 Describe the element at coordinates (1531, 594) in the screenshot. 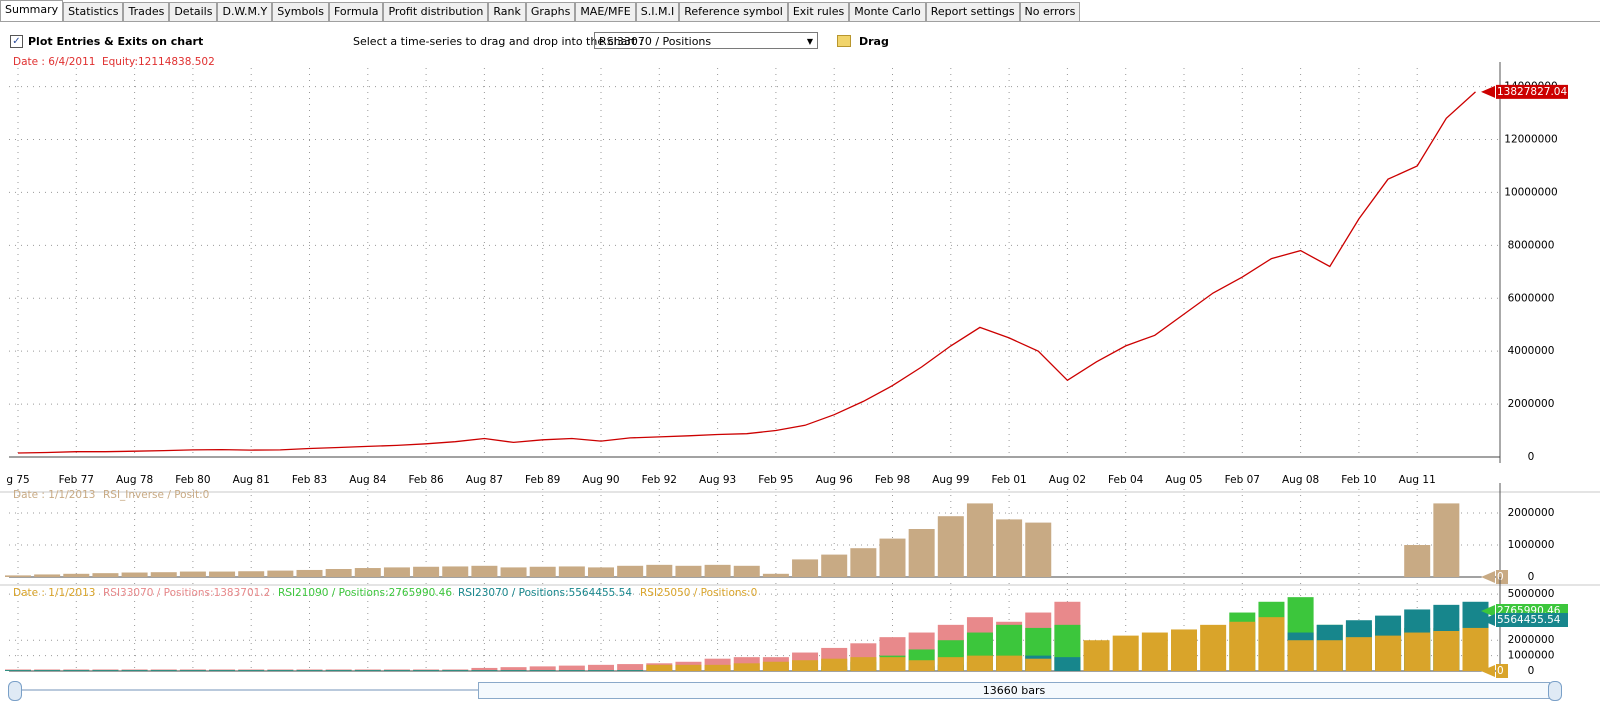

I see `y-tick-label: 5000000` at that location.